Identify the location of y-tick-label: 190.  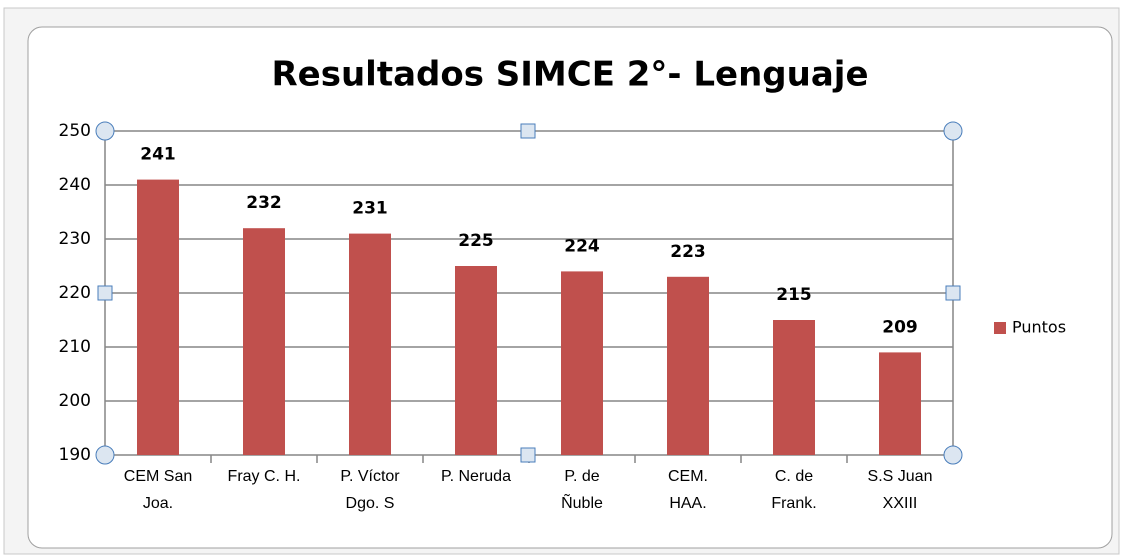
(75, 455).